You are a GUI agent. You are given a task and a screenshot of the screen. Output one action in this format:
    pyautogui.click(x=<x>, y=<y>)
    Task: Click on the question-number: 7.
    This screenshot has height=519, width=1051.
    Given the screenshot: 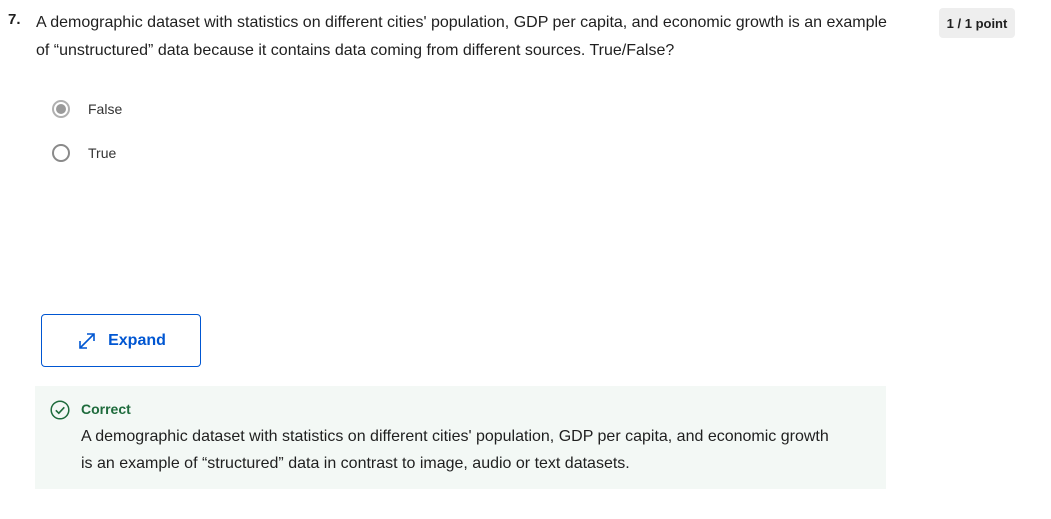 What is the action you would take?
    pyautogui.click(x=14, y=19)
    